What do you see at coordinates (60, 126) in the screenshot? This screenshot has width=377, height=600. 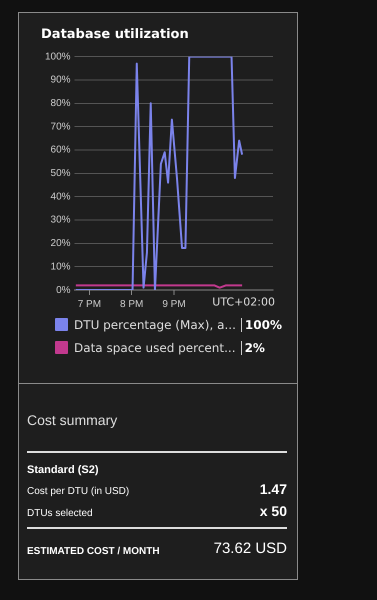 I see `y-tick-label: 70%` at bounding box center [60, 126].